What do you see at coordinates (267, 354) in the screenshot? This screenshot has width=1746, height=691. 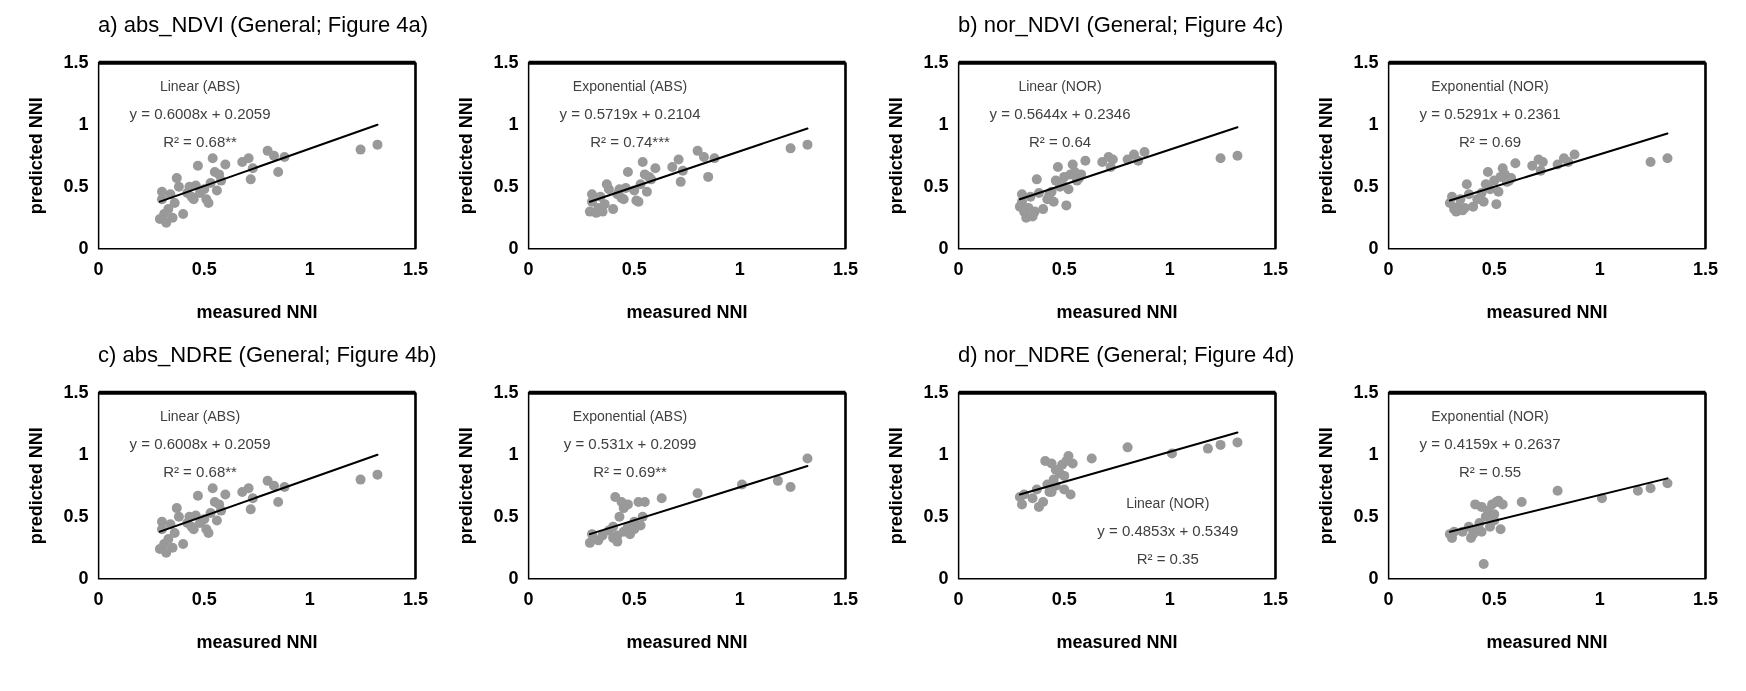 I see `chart-title: c) abs_NDRE (General; Figure 4b)` at bounding box center [267, 354].